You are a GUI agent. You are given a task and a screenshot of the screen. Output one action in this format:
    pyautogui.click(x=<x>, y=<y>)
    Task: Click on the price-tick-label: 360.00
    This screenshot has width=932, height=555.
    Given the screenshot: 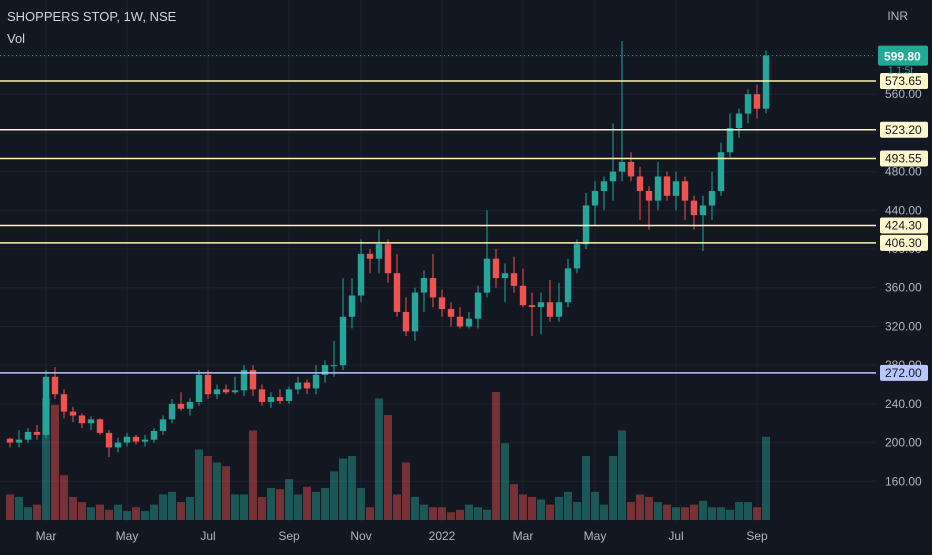 What is the action you would take?
    pyautogui.click(x=903, y=288)
    